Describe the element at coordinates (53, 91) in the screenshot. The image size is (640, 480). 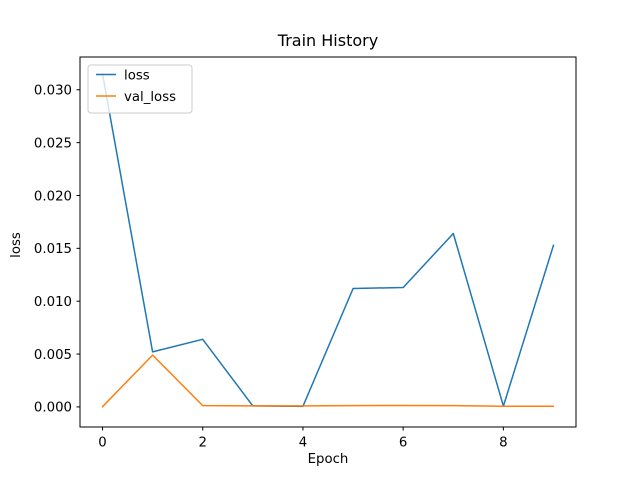
I see `y-tick-label: 0.030` at that location.